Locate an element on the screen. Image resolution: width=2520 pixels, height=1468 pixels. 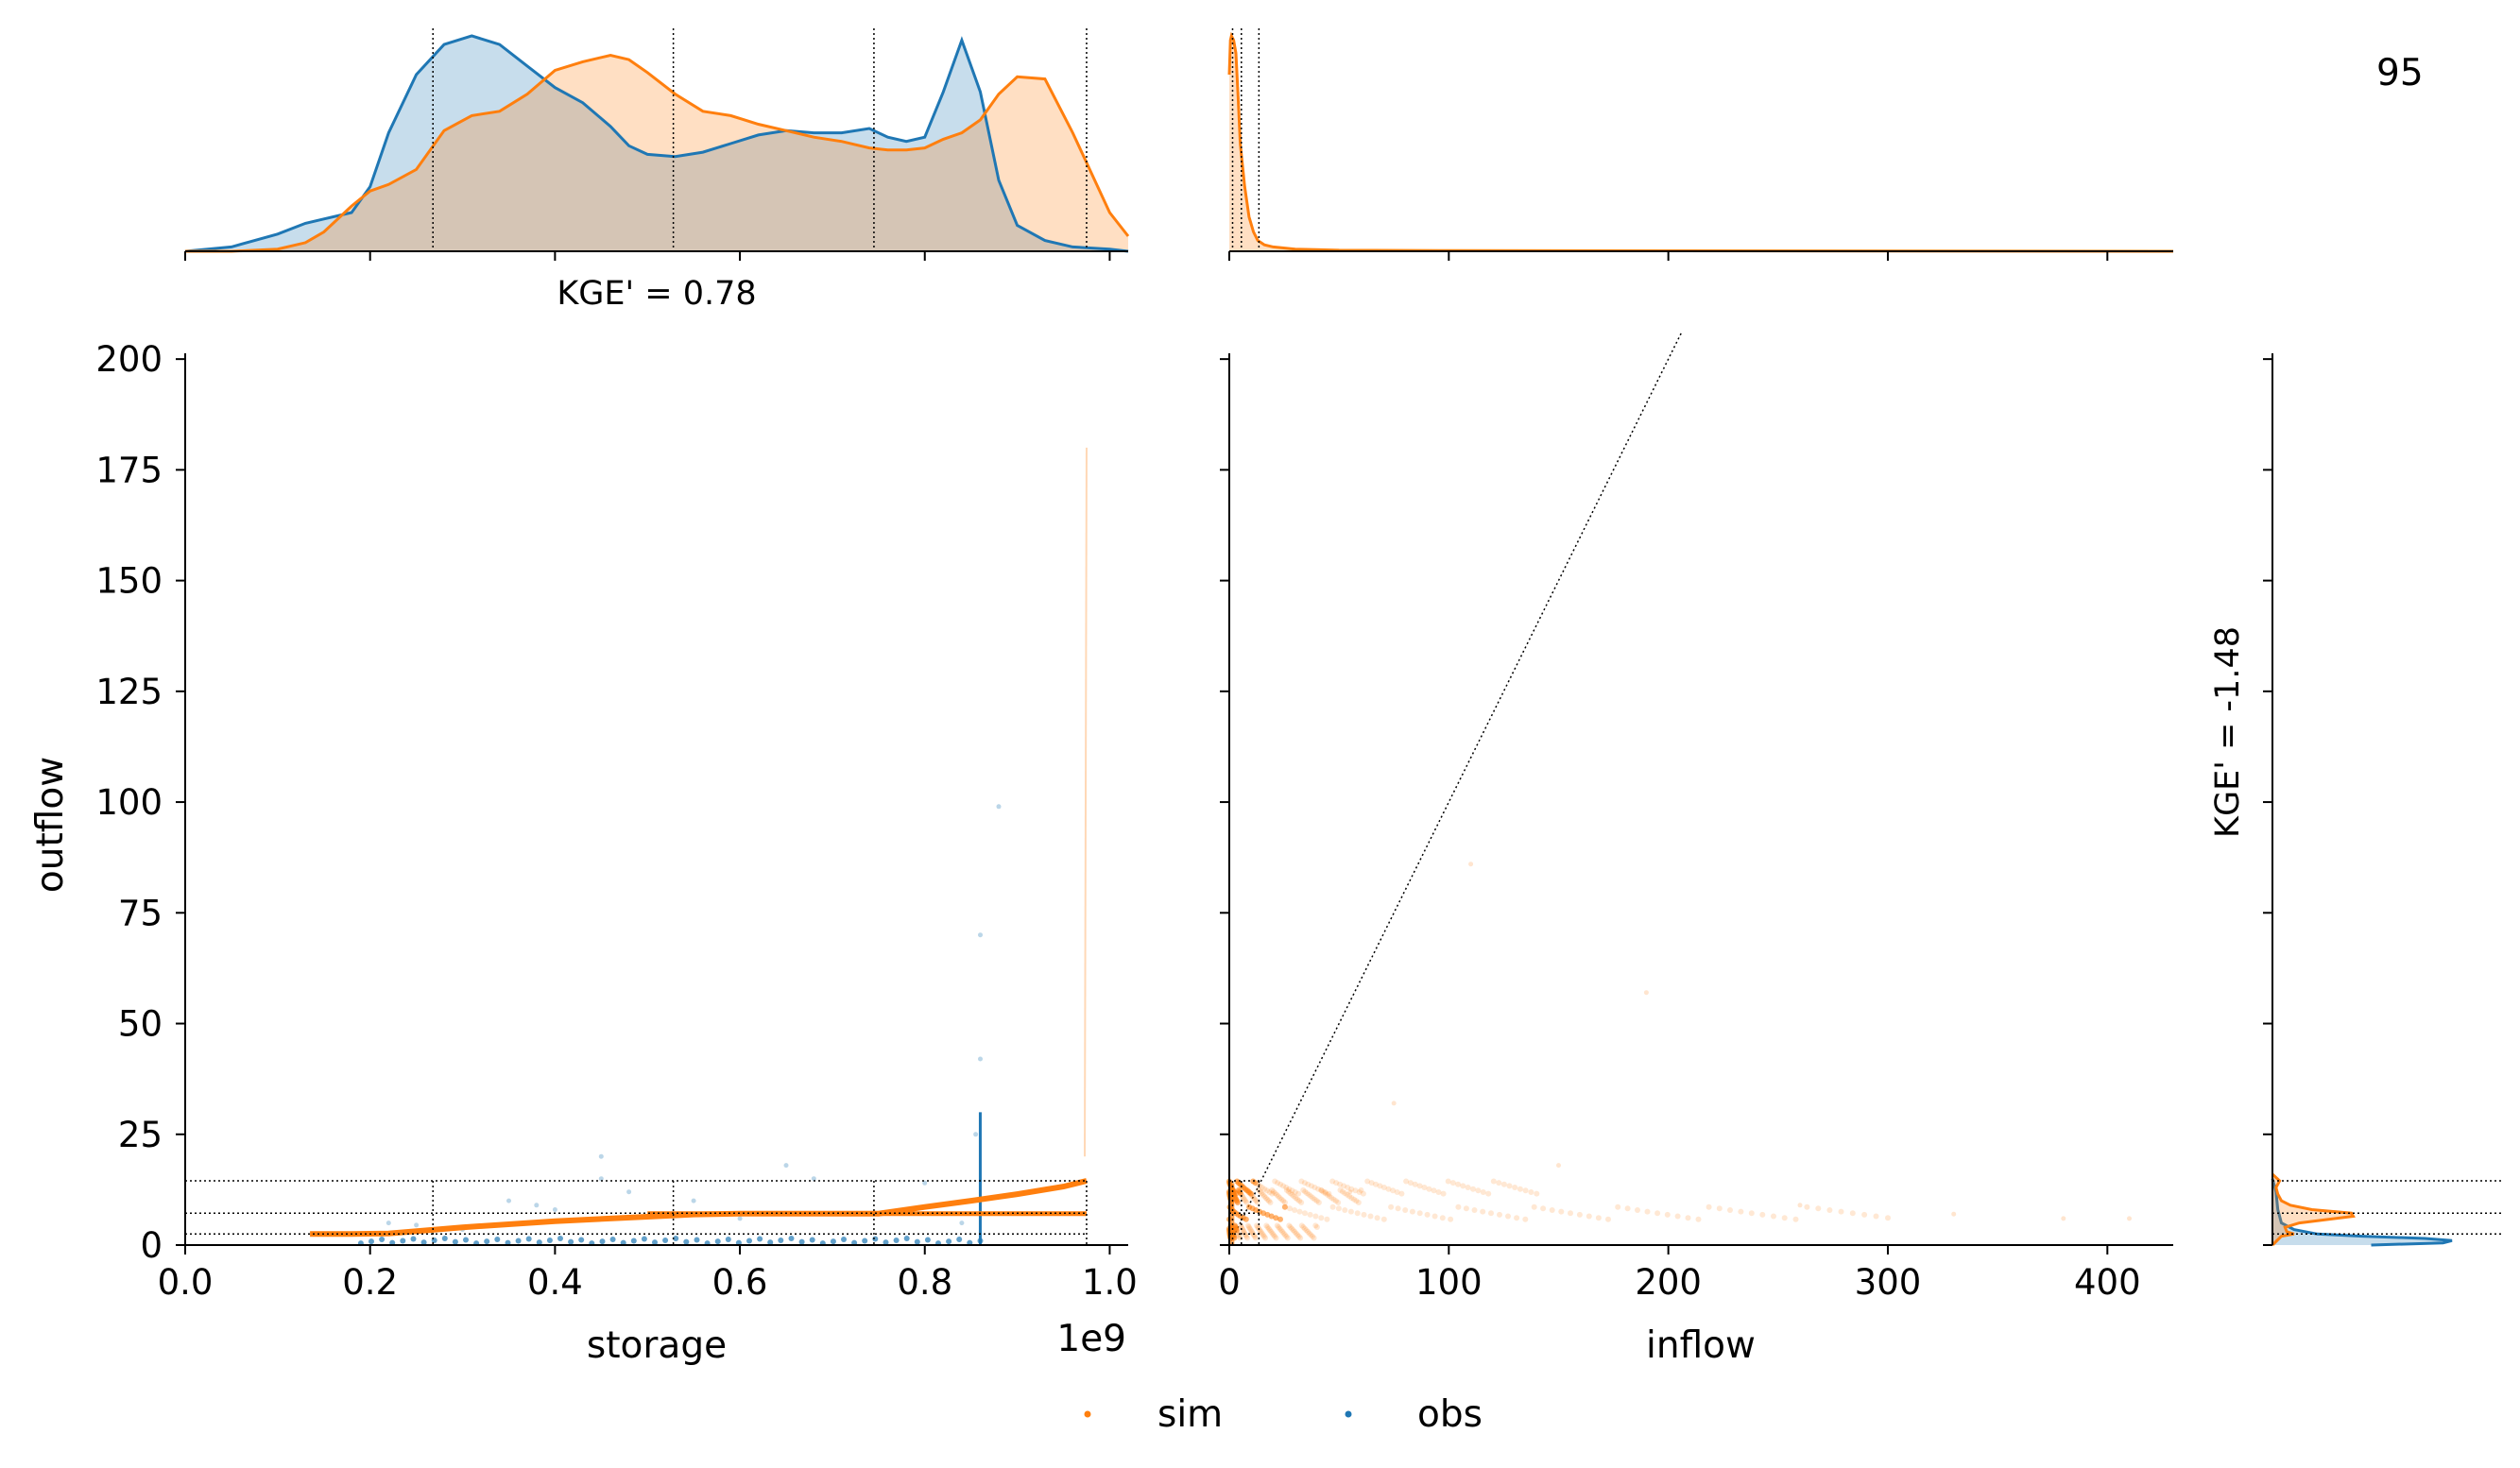
storage-kge-label: KGE' = 0.78 is located at coordinates (656, 294).